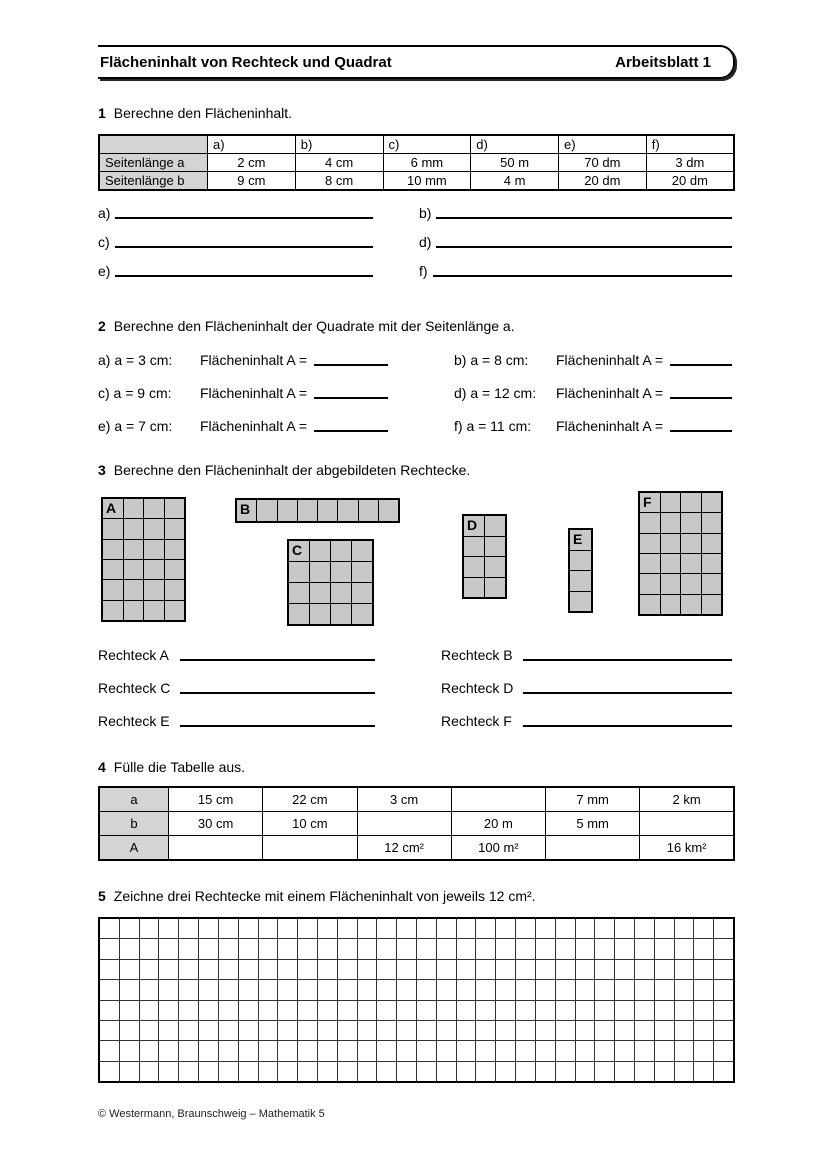 This screenshot has width=828, height=1171. I want to click on answer-row: f), so click(577, 271).